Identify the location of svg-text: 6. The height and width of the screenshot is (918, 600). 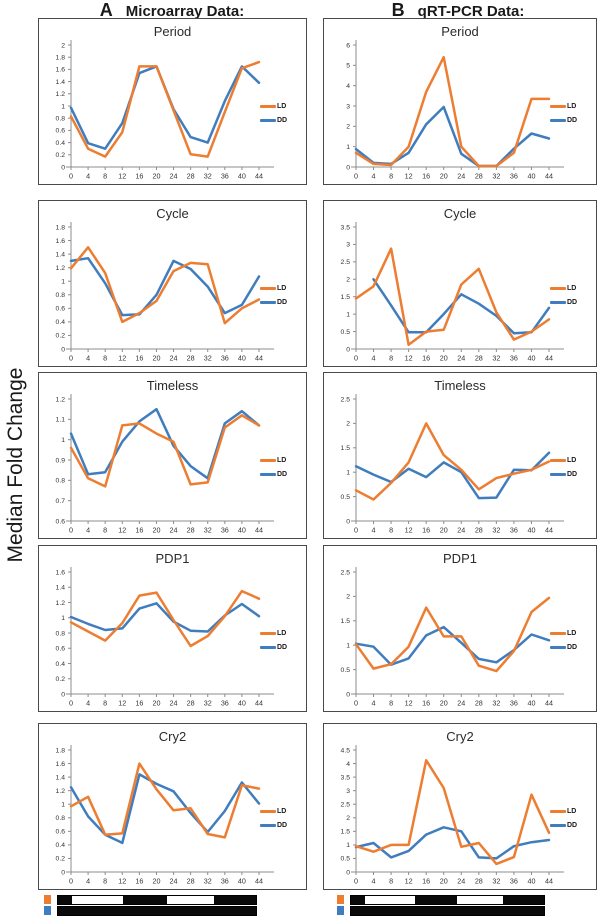
(348, 45).